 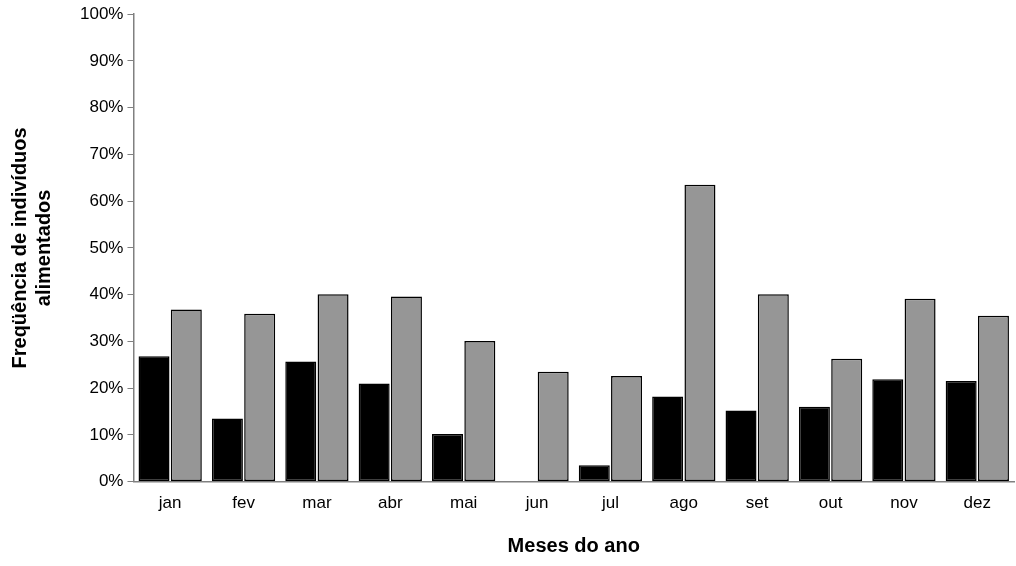 I want to click on x-tick-label: fev, so click(x=244, y=503).